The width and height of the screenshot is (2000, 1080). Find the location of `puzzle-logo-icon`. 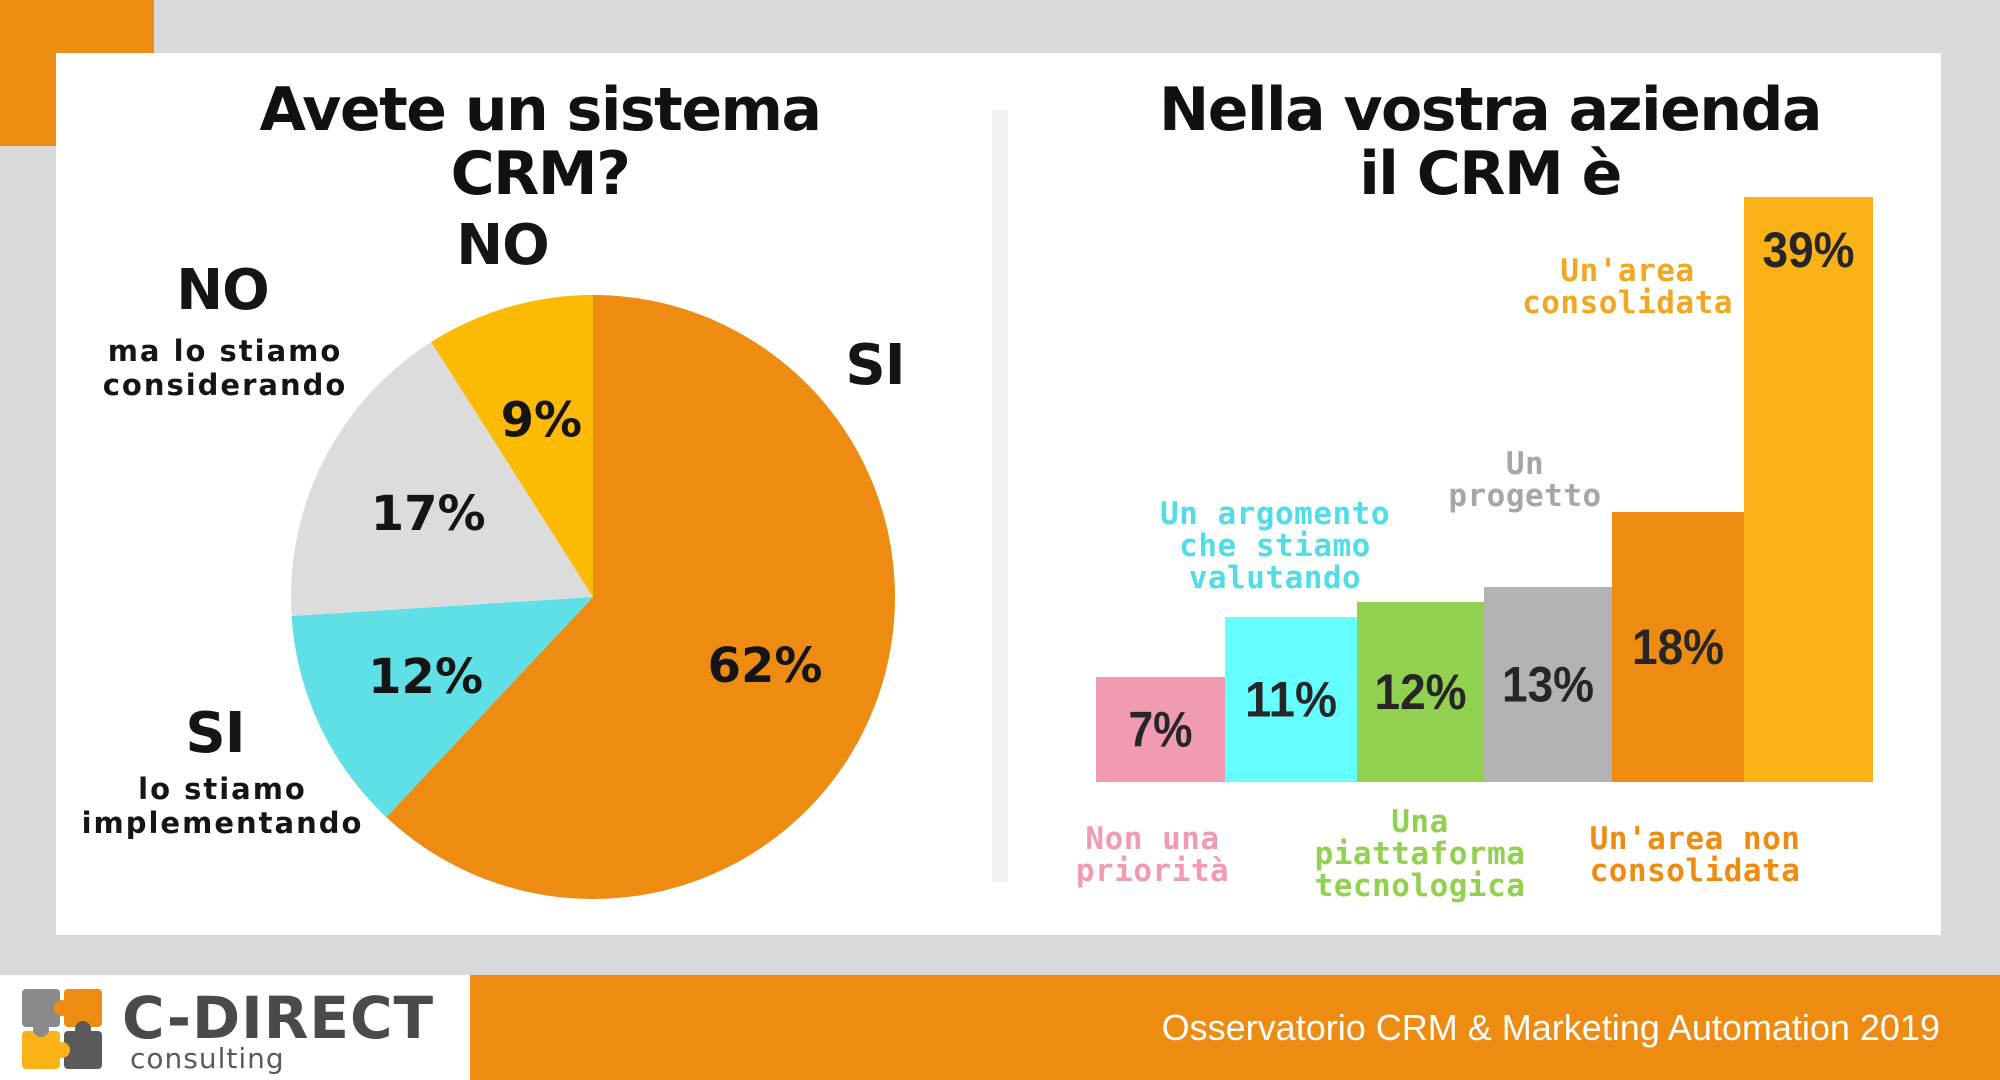

puzzle-logo-icon is located at coordinates (62, 1029).